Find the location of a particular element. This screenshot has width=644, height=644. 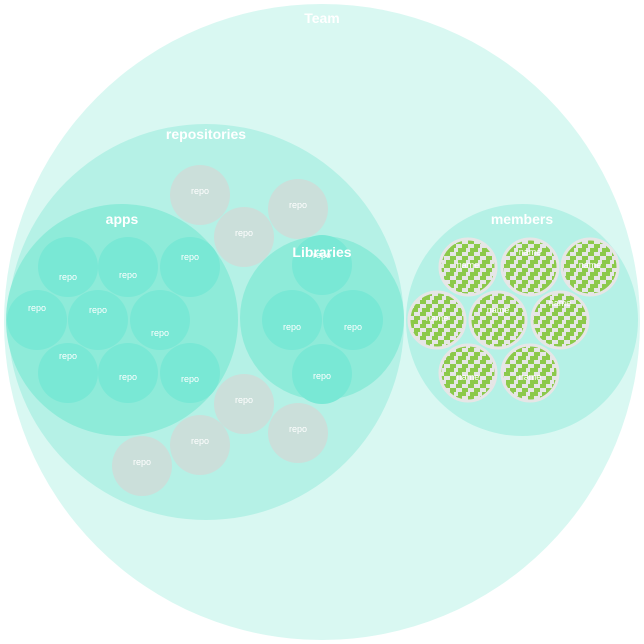

apps-label: apps is located at coordinates (122, 219).